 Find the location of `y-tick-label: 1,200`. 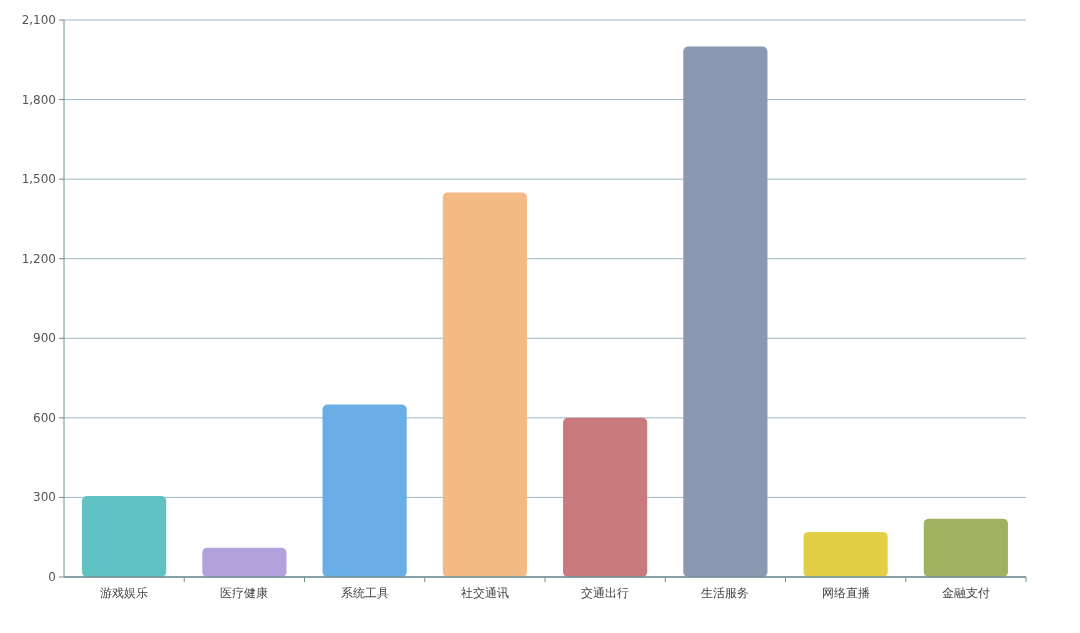

y-tick-label: 1,200 is located at coordinates (38, 258).